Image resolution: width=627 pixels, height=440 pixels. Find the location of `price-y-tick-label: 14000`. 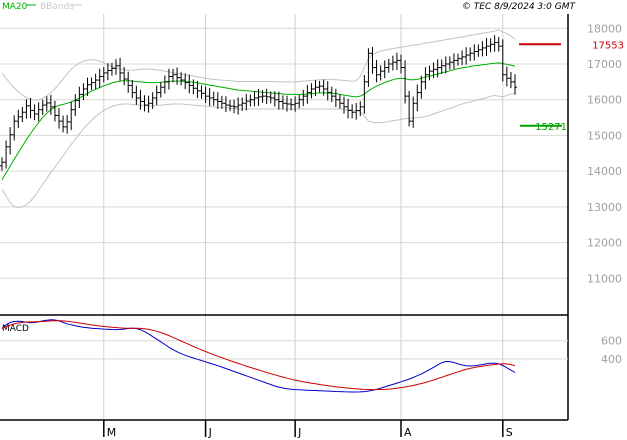

price-y-tick-label: 14000 is located at coordinates (604, 171).